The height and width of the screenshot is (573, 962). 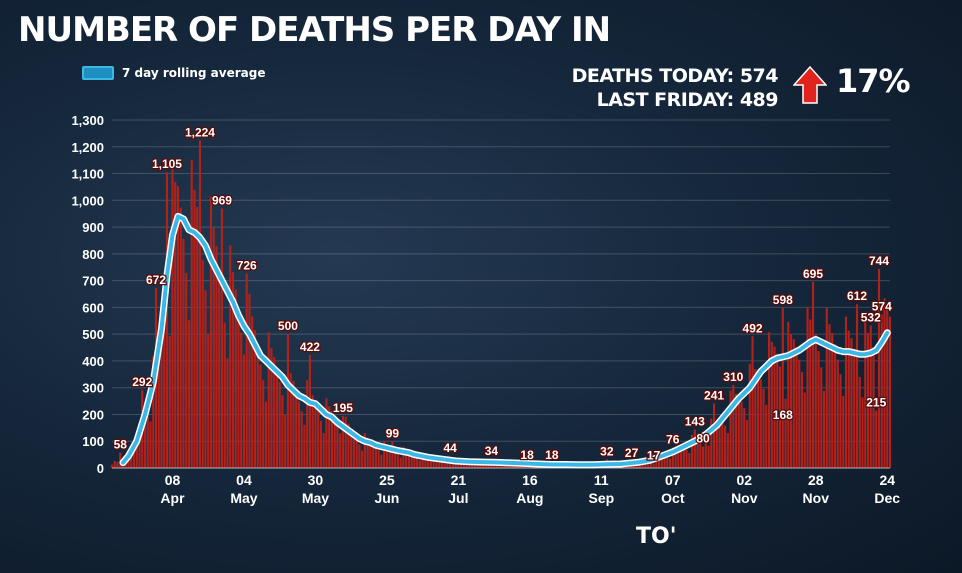 What do you see at coordinates (882, 306) in the screenshot?
I see `data-label: 574` at bounding box center [882, 306].